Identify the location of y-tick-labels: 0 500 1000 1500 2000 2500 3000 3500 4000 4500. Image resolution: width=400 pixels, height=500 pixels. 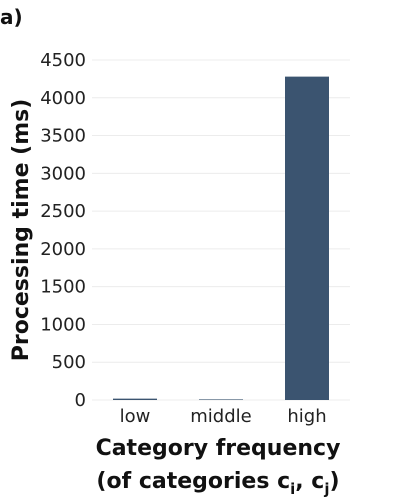
(63, 230).